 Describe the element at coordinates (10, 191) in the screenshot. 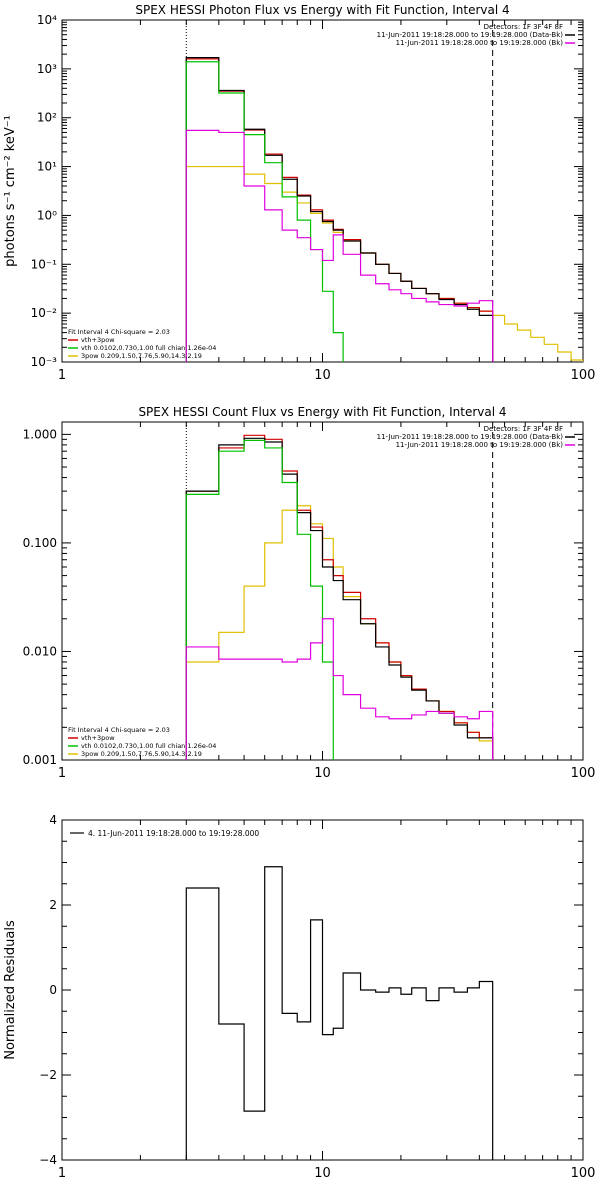

I see `y-axis-label: photons s⁻¹ cm⁻² keV⁻¹` at that location.